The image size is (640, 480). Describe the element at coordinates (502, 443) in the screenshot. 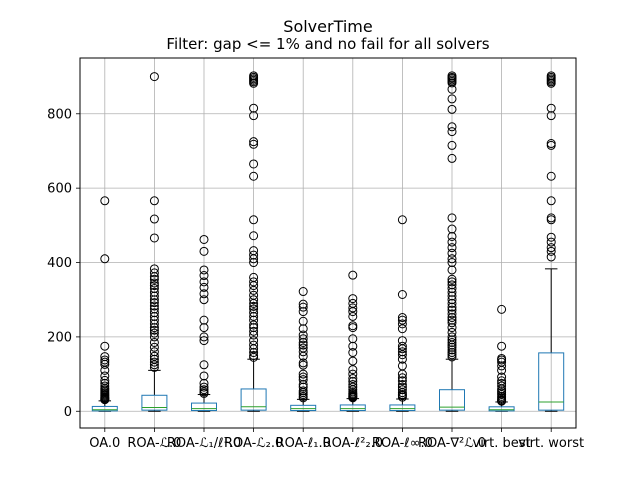

I see `x-tick-label: virt. best` at that location.